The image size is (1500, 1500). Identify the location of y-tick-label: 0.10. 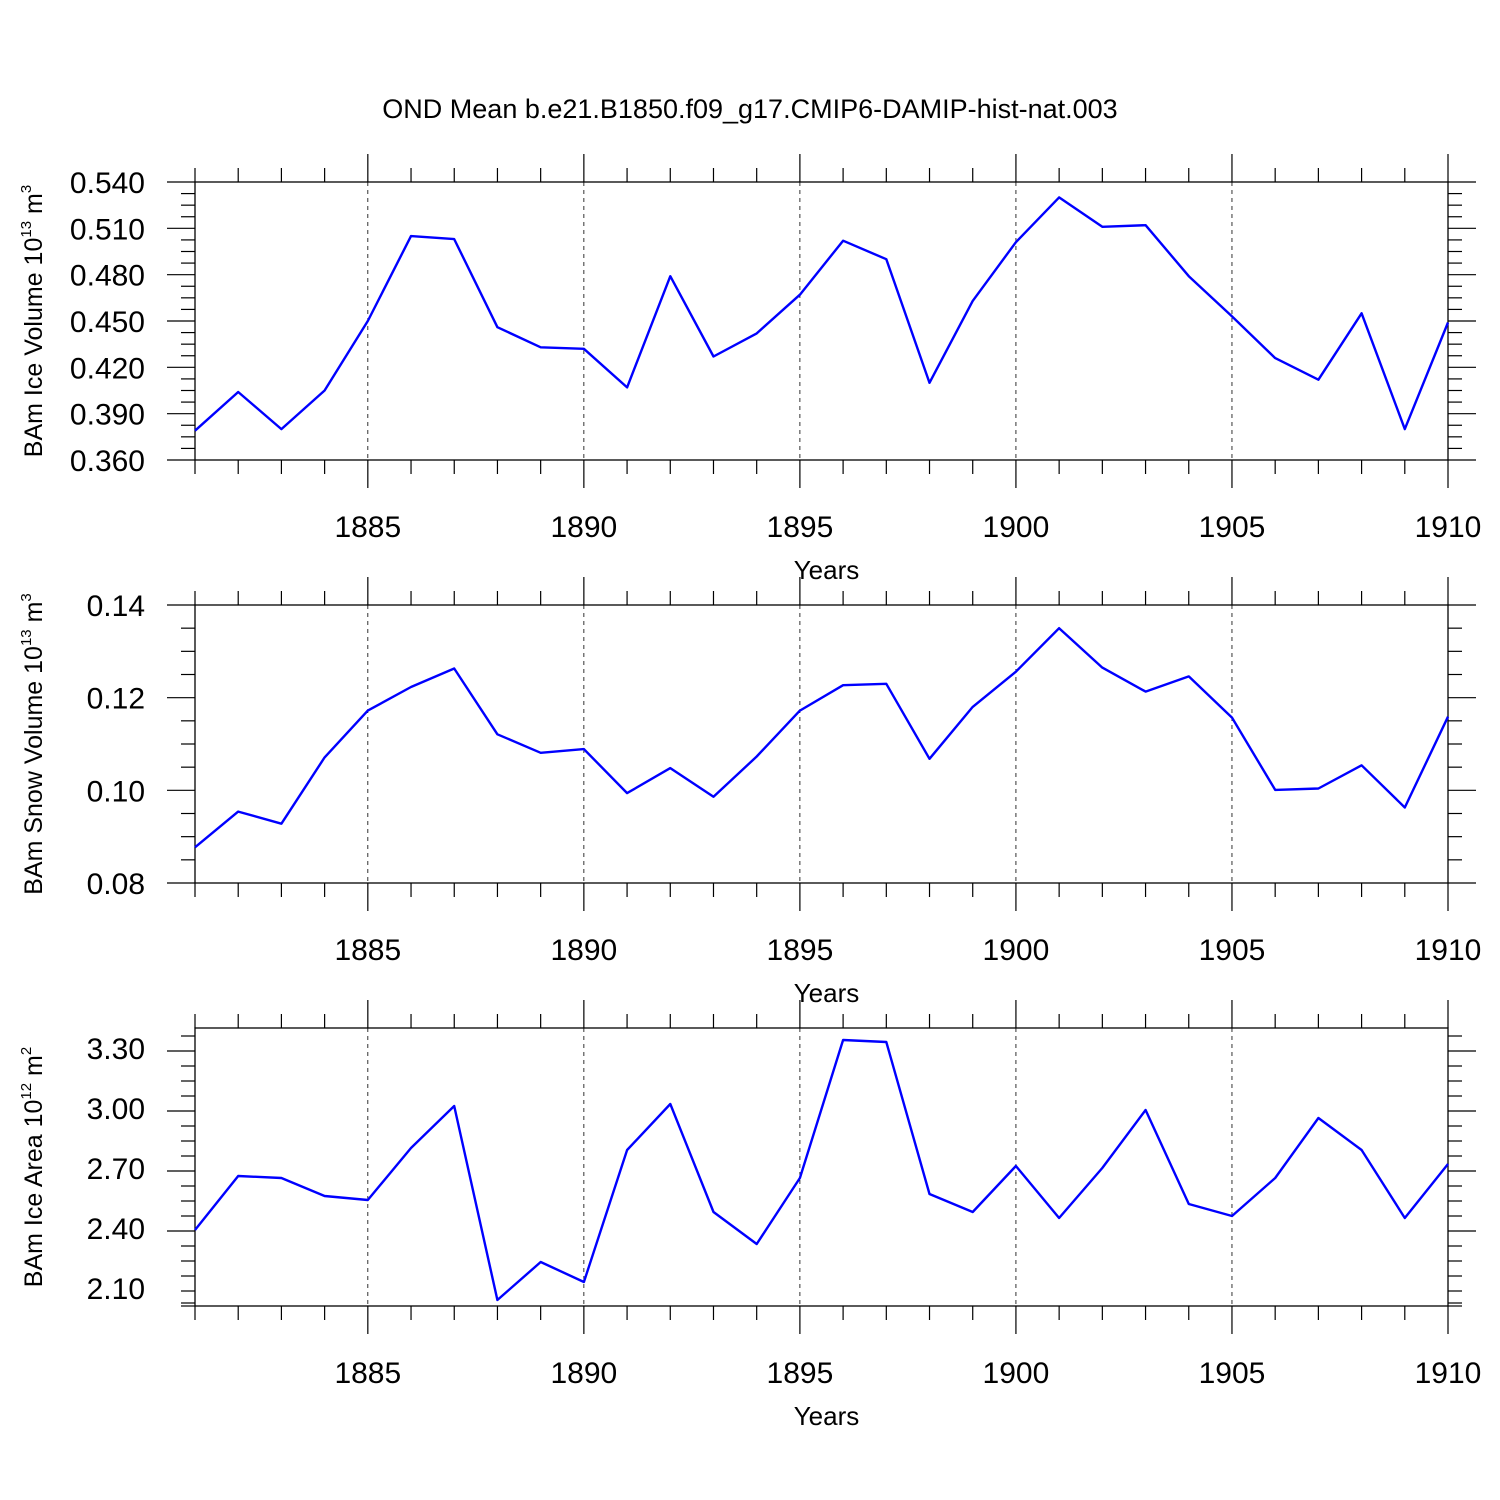
(116, 791).